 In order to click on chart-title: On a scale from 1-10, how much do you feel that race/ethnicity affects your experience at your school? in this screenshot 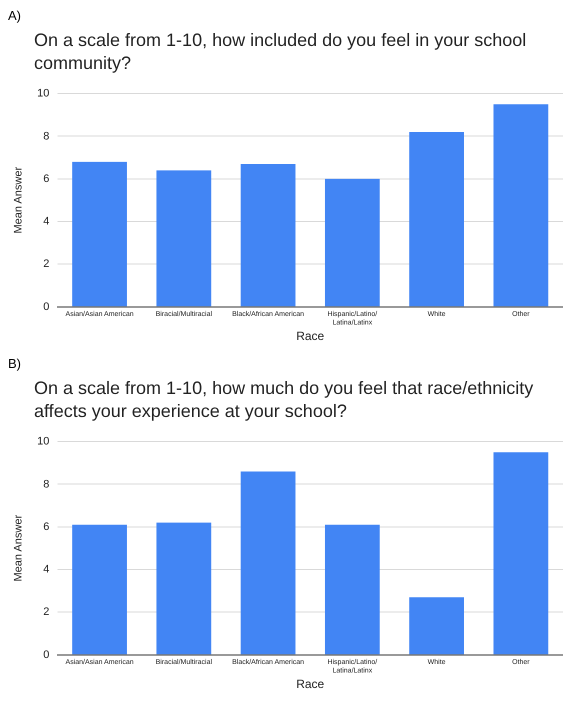, I will do `click(284, 400)`.